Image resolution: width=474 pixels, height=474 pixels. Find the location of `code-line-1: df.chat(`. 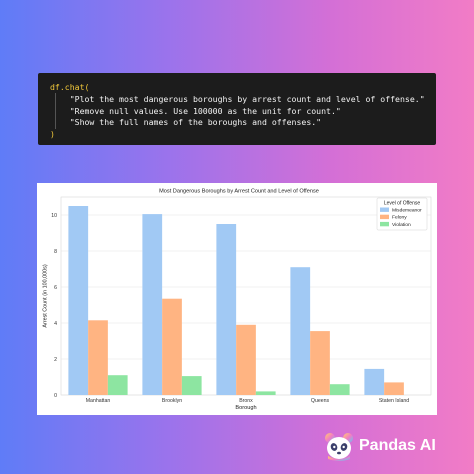

code-line-1: df.chat( is located at coordinates (70, 87).